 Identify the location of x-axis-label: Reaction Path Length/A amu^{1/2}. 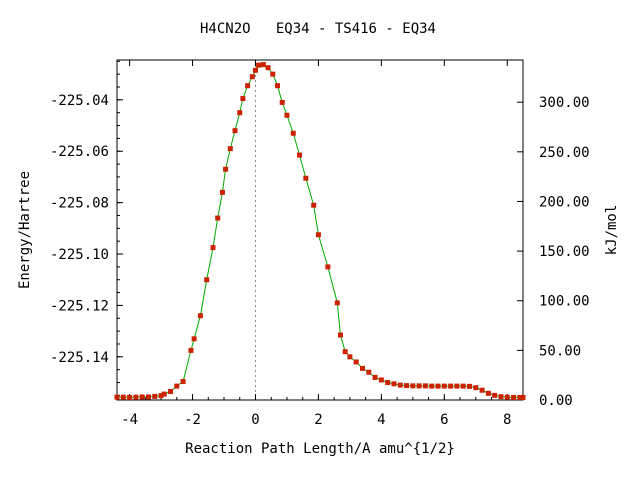
(320, 449).